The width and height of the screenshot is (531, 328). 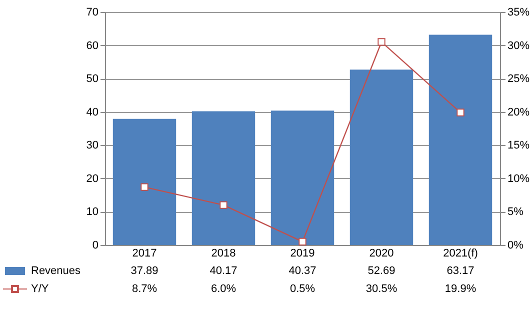 I want to click on y-tick-label: 10, so click(x=92, y=212).